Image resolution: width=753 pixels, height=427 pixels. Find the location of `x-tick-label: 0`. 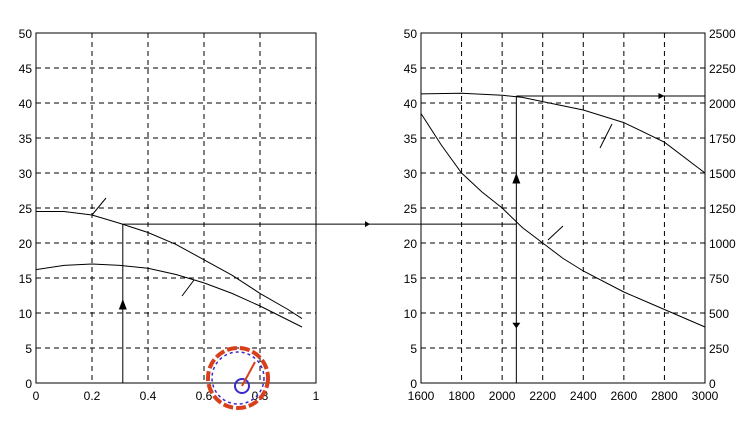

x-tick-label: 0 is located at coordinates (36, 396).